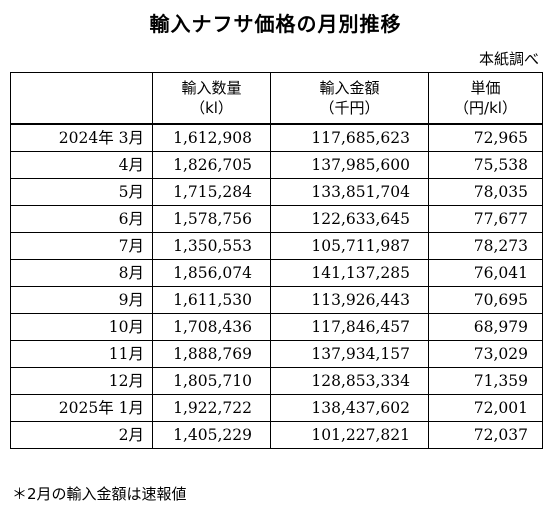 Image resolution: width=551 pixels, height=509 pixels. What do you see at coordinates (349, 381) in the screenshot?
I see `amount-cell: 128,853,334` at bounding box center [349, 381].